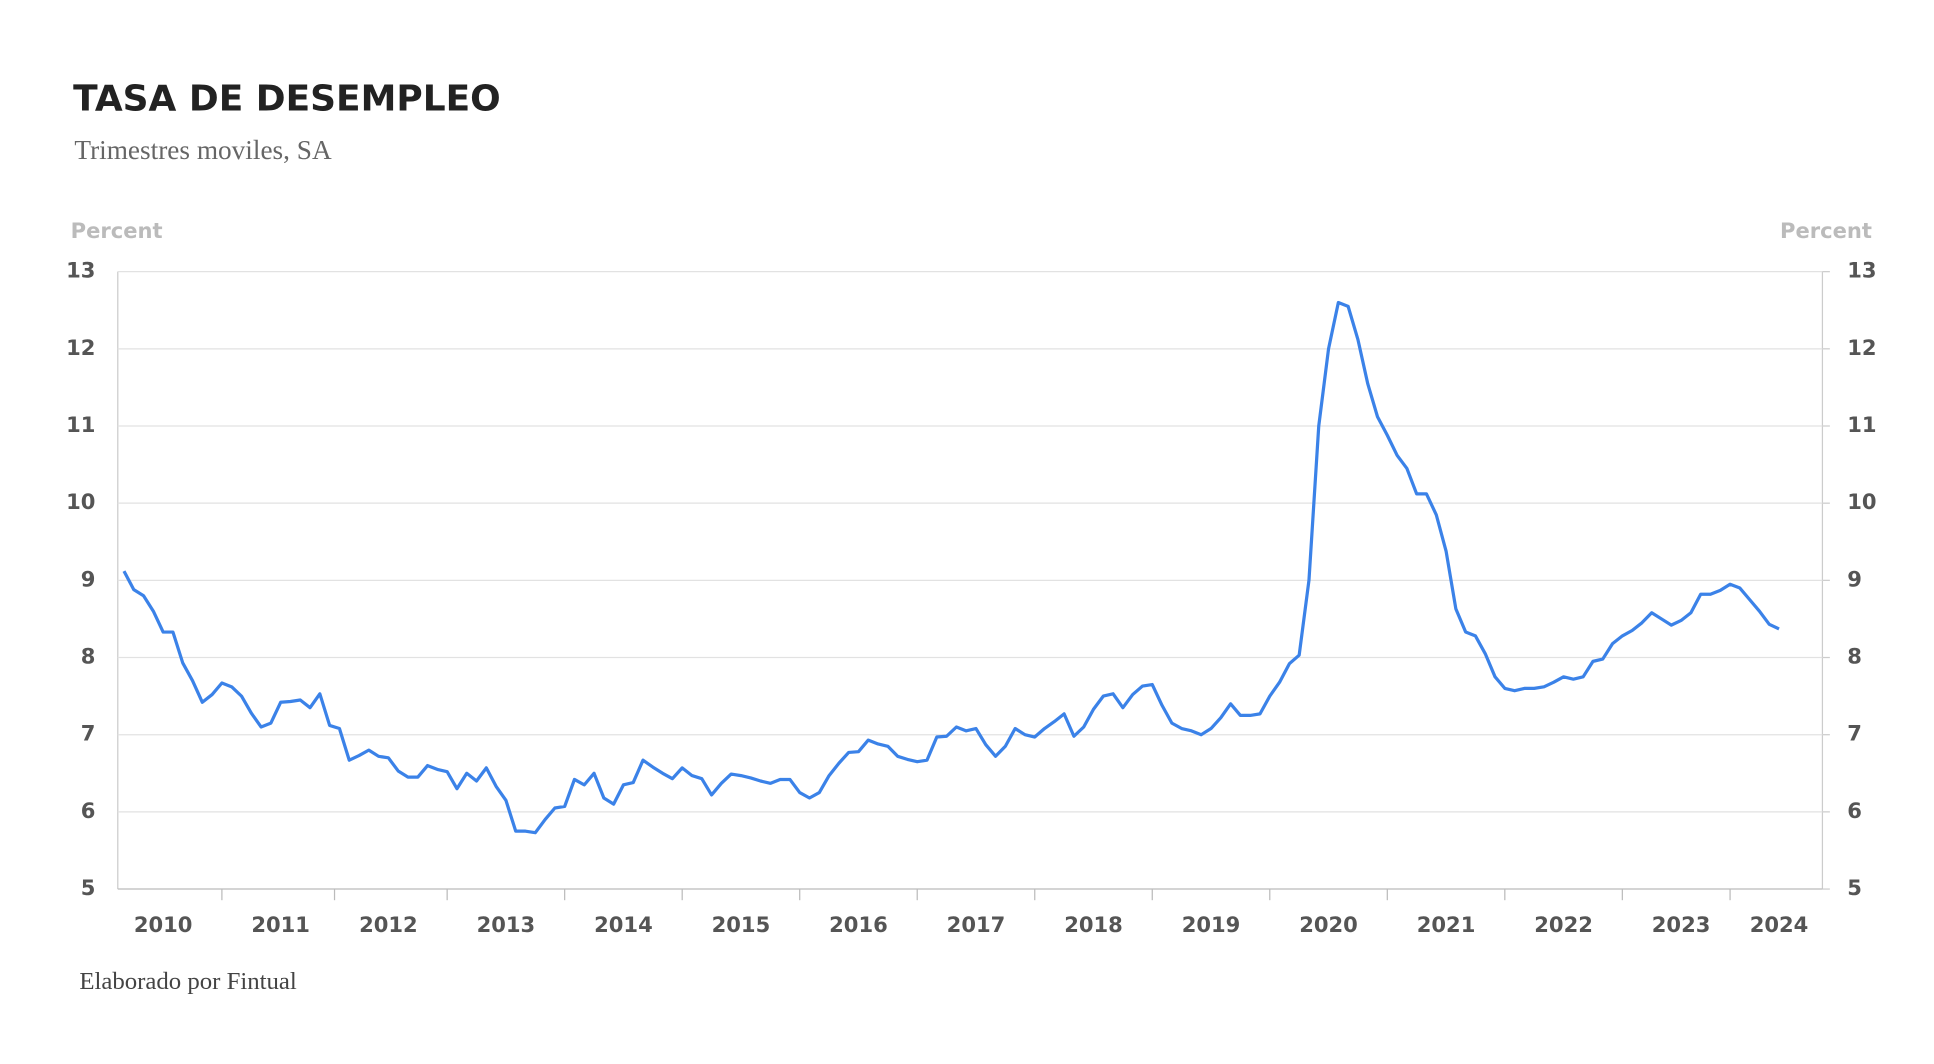  What do you see at coordinates (1779, 924) in the screenshot?
I see `x-tick-label: 2024` at bounding box center [1779, 924].